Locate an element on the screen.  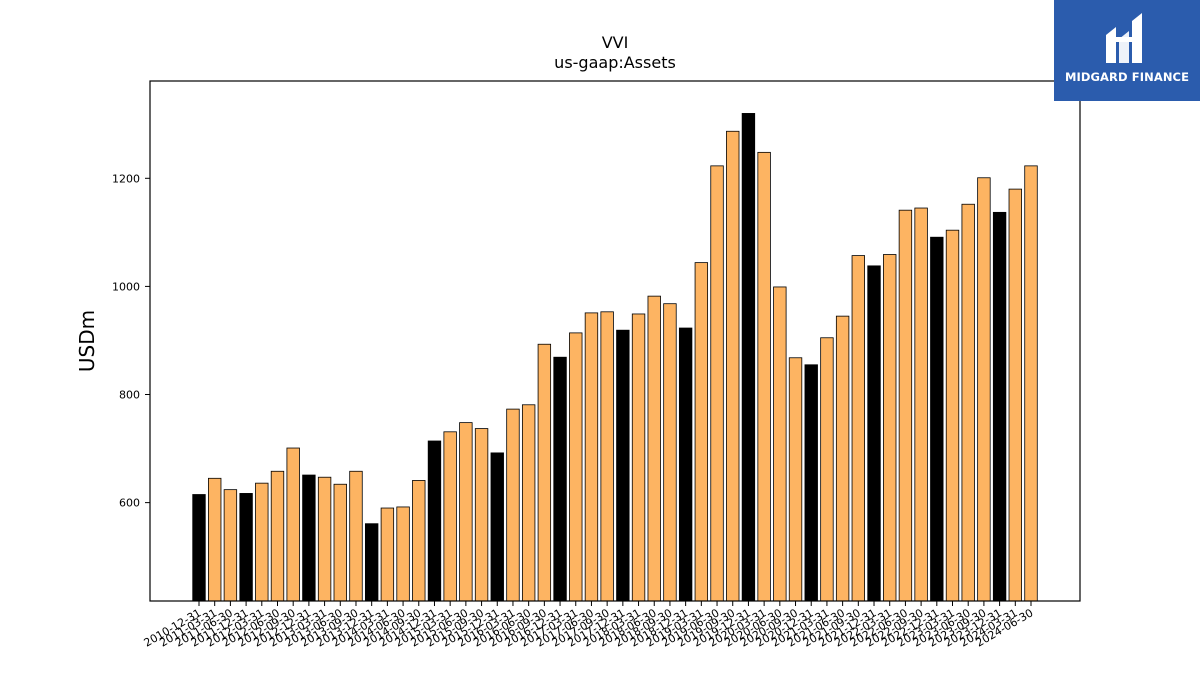
y-tick-label: 1000 is located at coordinates (126, 286).